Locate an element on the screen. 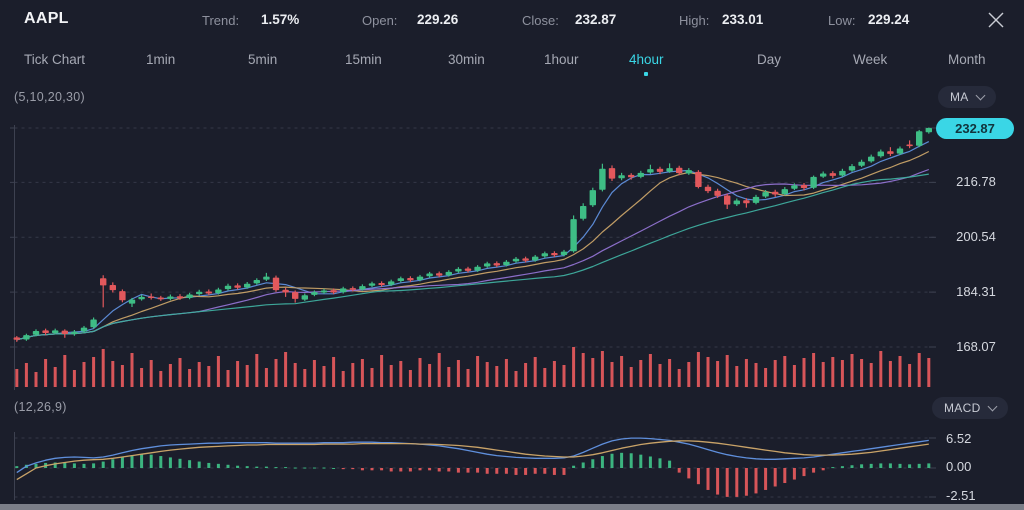 Image resolution: width=1024 pixels, height=510 pixels. current-price-badge: 232.87 is located at coordinates (975, 128).